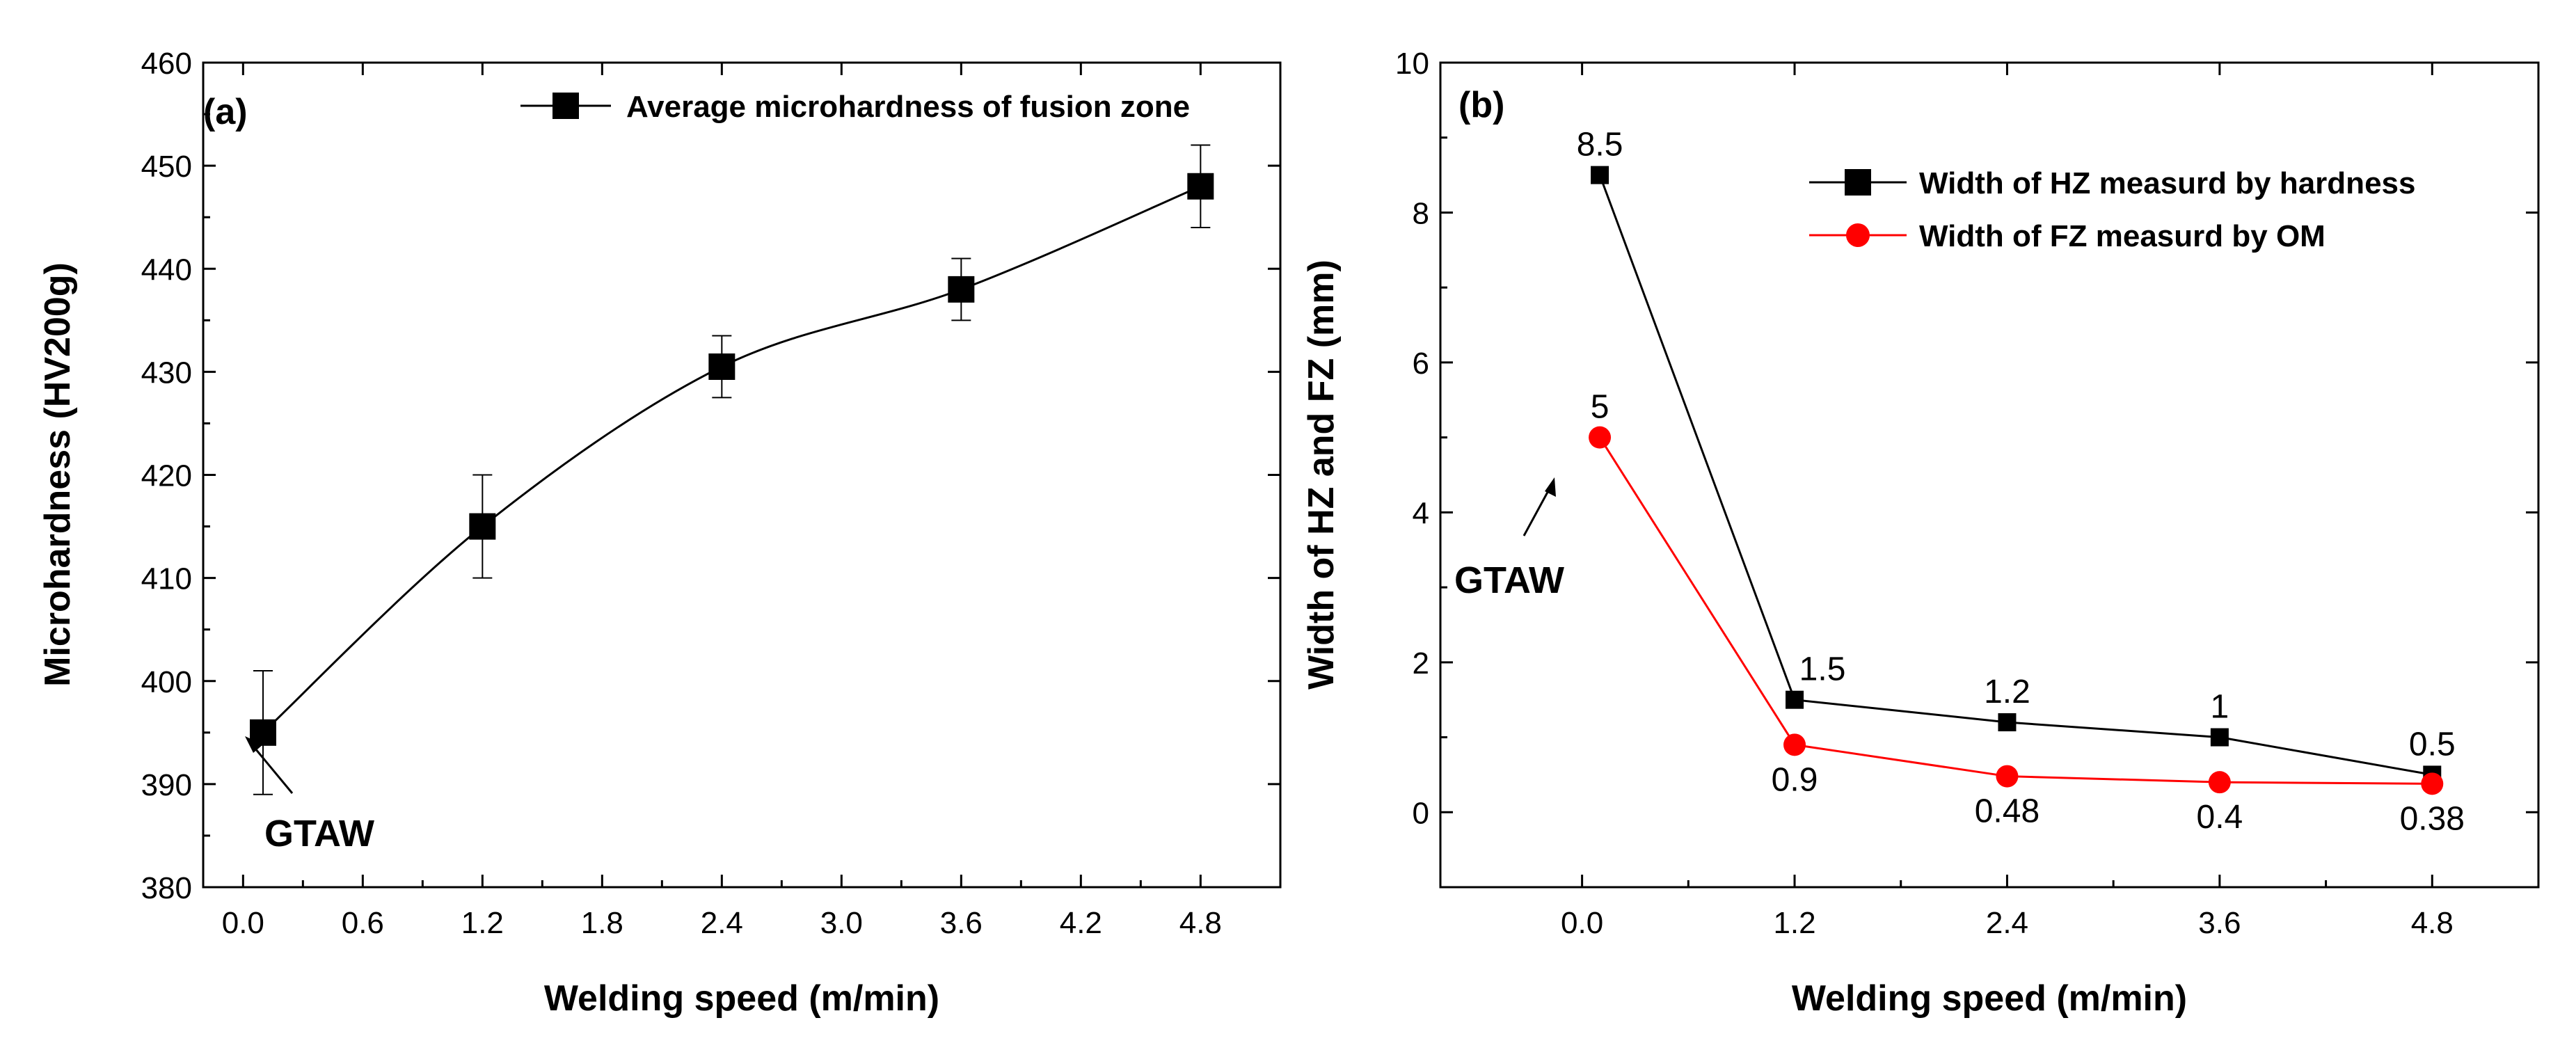  Describe the element at coordinates (2015, 610) in the screenshot. I see `series-line` at that location.